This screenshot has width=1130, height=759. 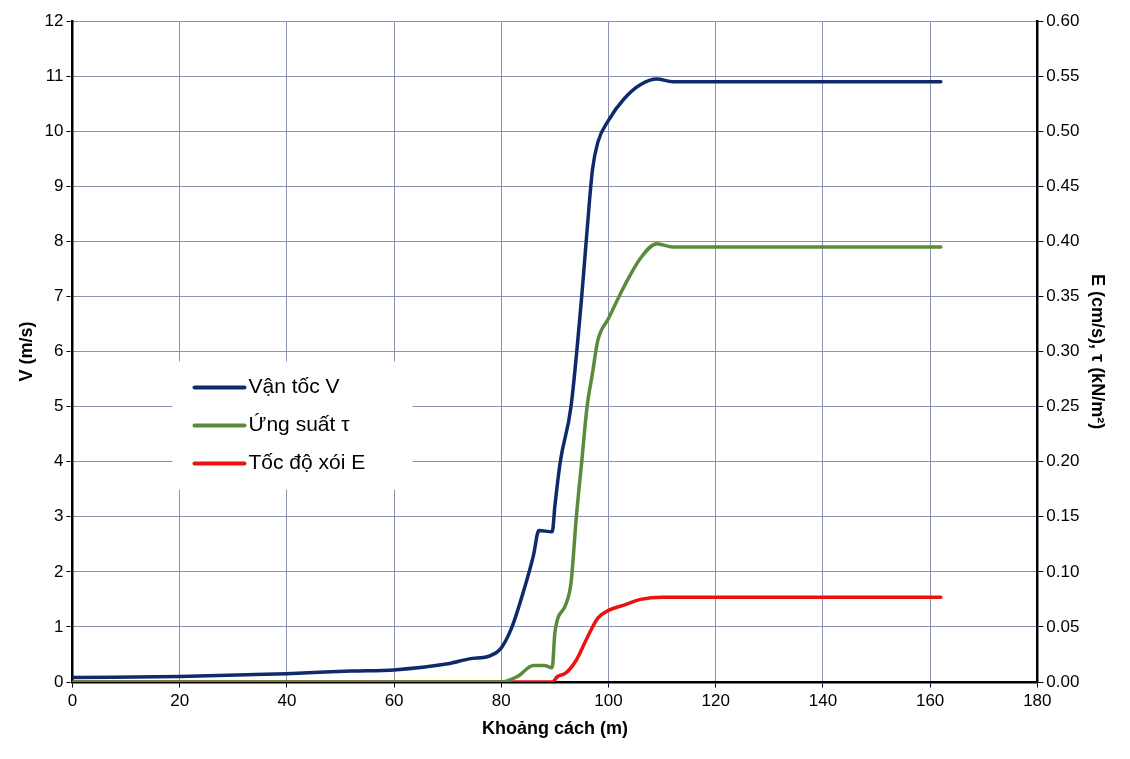 What do you see at coordinates (72, 700) in the screenshot?
I see `x-tick-label: 0` at bounding box center [72, 700].